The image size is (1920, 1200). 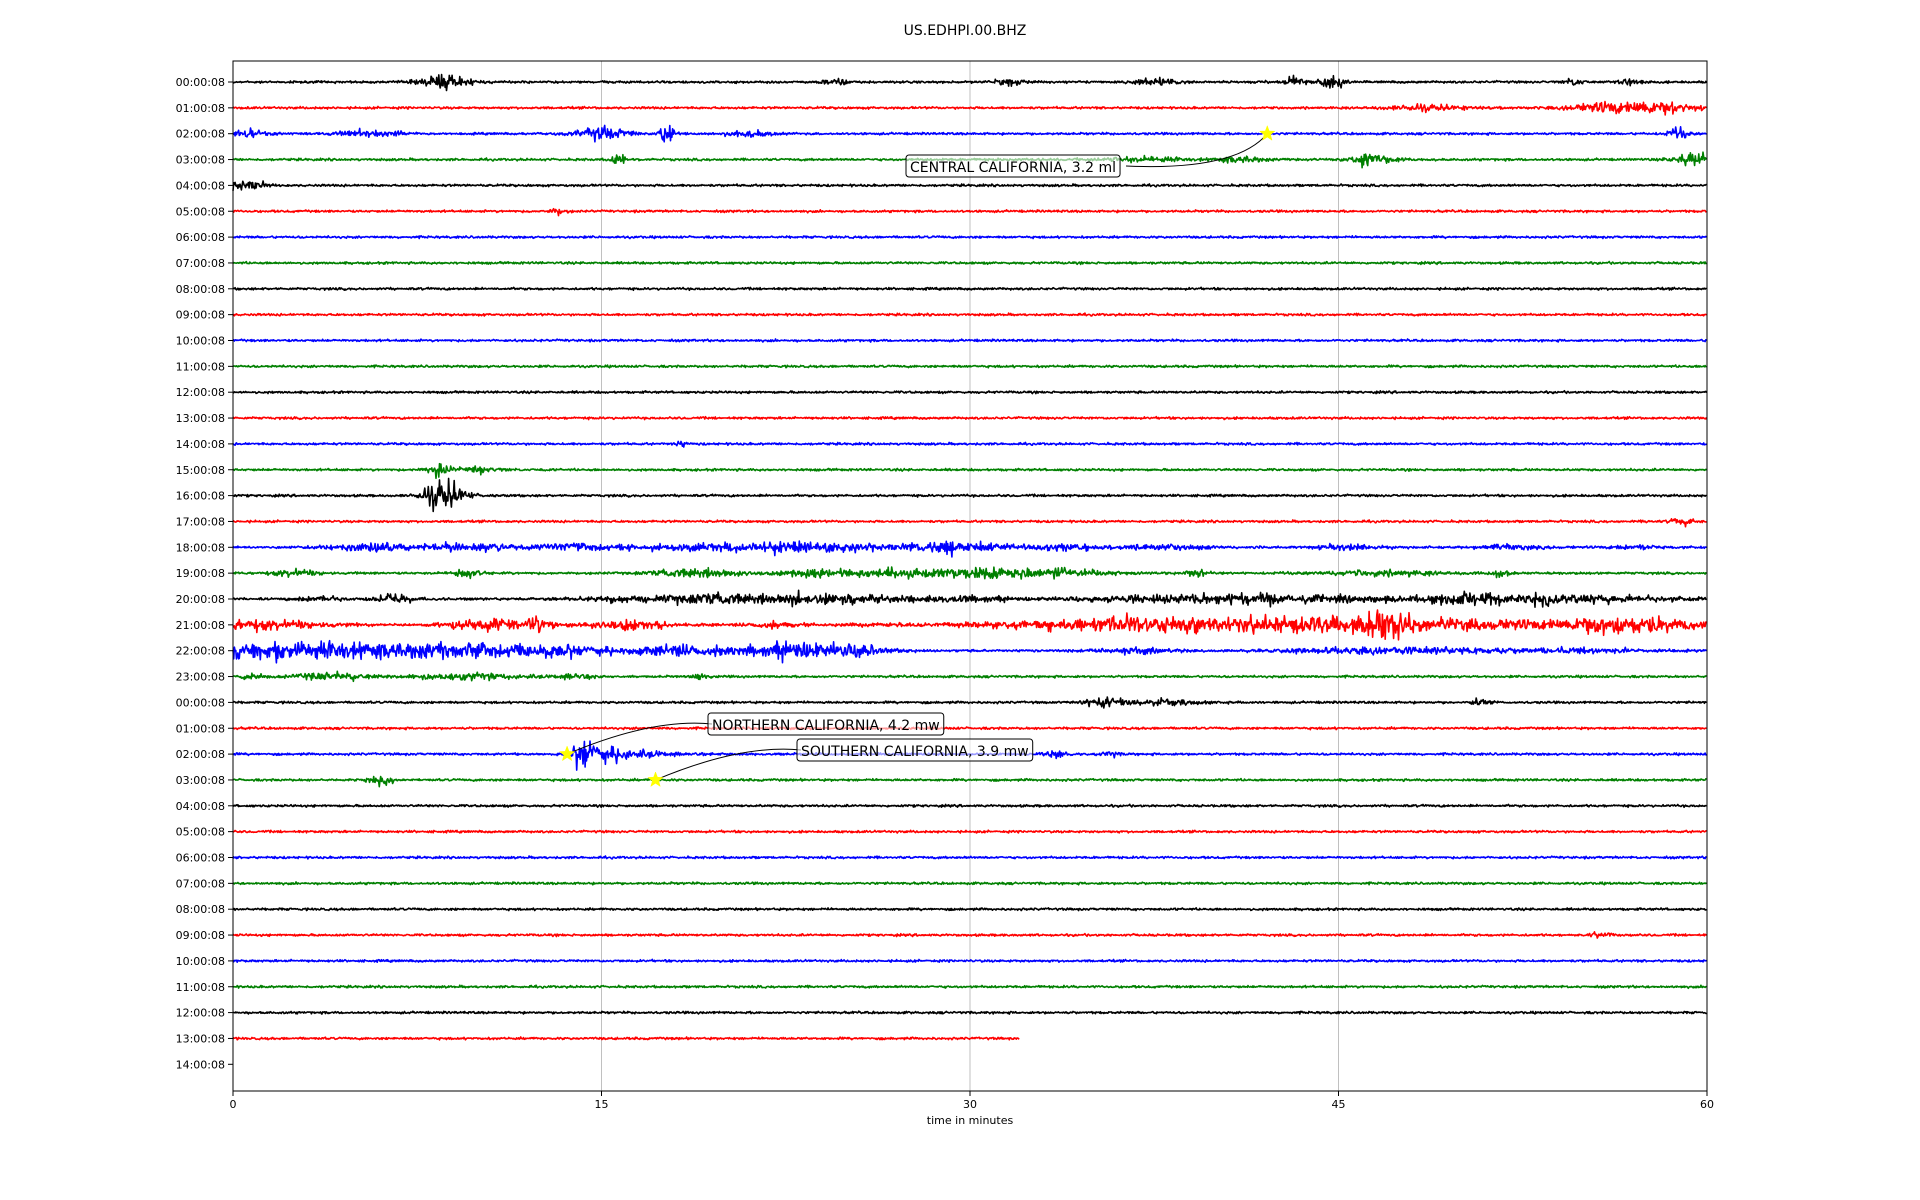 I want to click on y-tick-label: 16:00:08, so click(x=200, y=496).